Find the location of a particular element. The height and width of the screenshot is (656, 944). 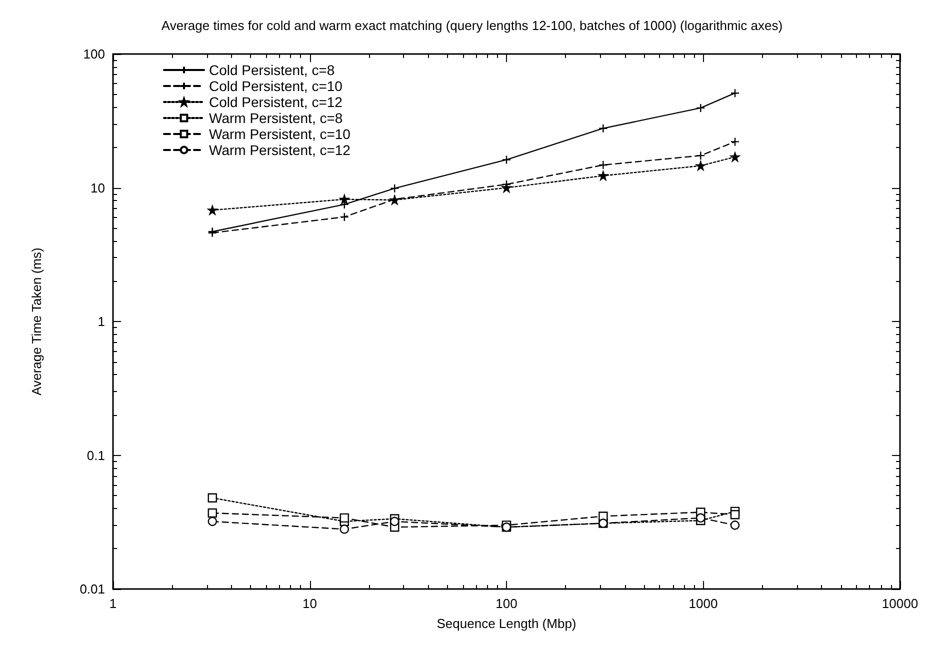

chart-title: Average times for cold and warm exact matching (query lengths 12-100, batches of 1000) (logarithmic axes) is located at coordinates (472, 25).